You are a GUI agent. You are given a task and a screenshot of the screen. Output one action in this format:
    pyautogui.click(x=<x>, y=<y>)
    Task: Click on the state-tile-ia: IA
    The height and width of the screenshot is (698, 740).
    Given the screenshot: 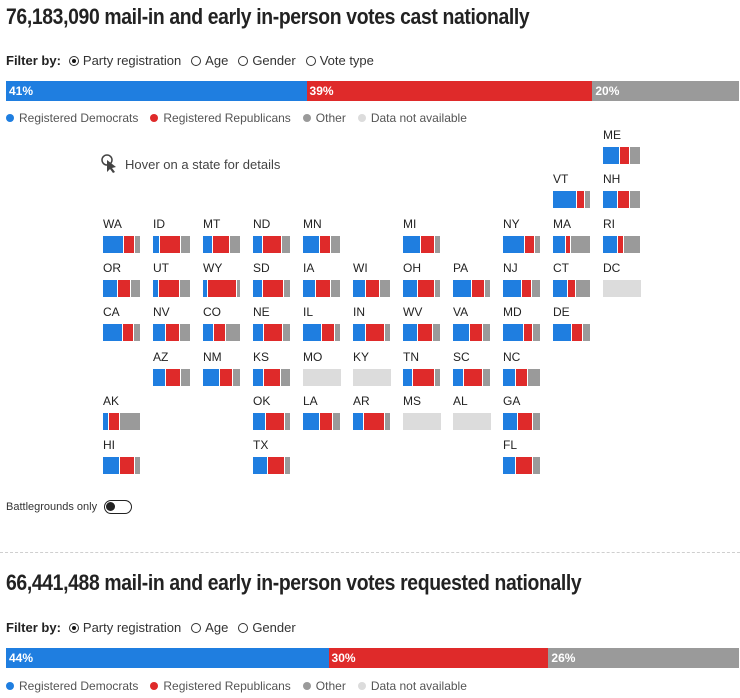 What is the action you would take?
    pyautogui.click(x=323, y=279)
    